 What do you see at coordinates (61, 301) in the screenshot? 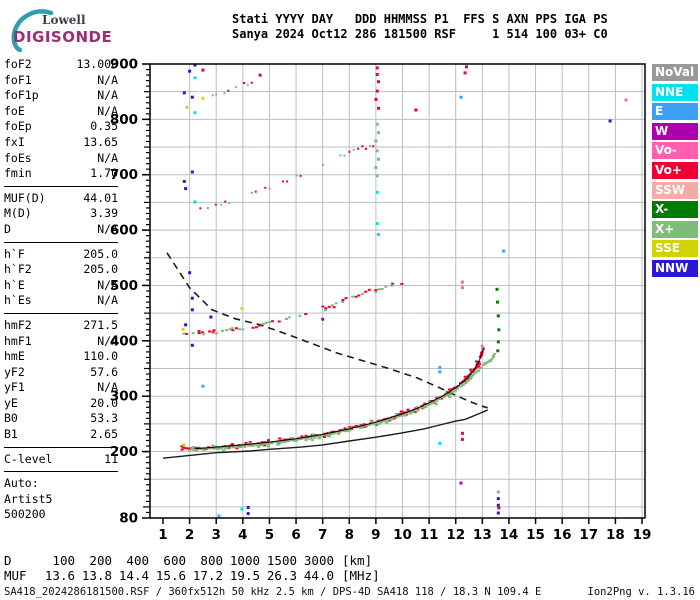
I see `param-row: h`Es N/A` at bounding box center [61, 301].